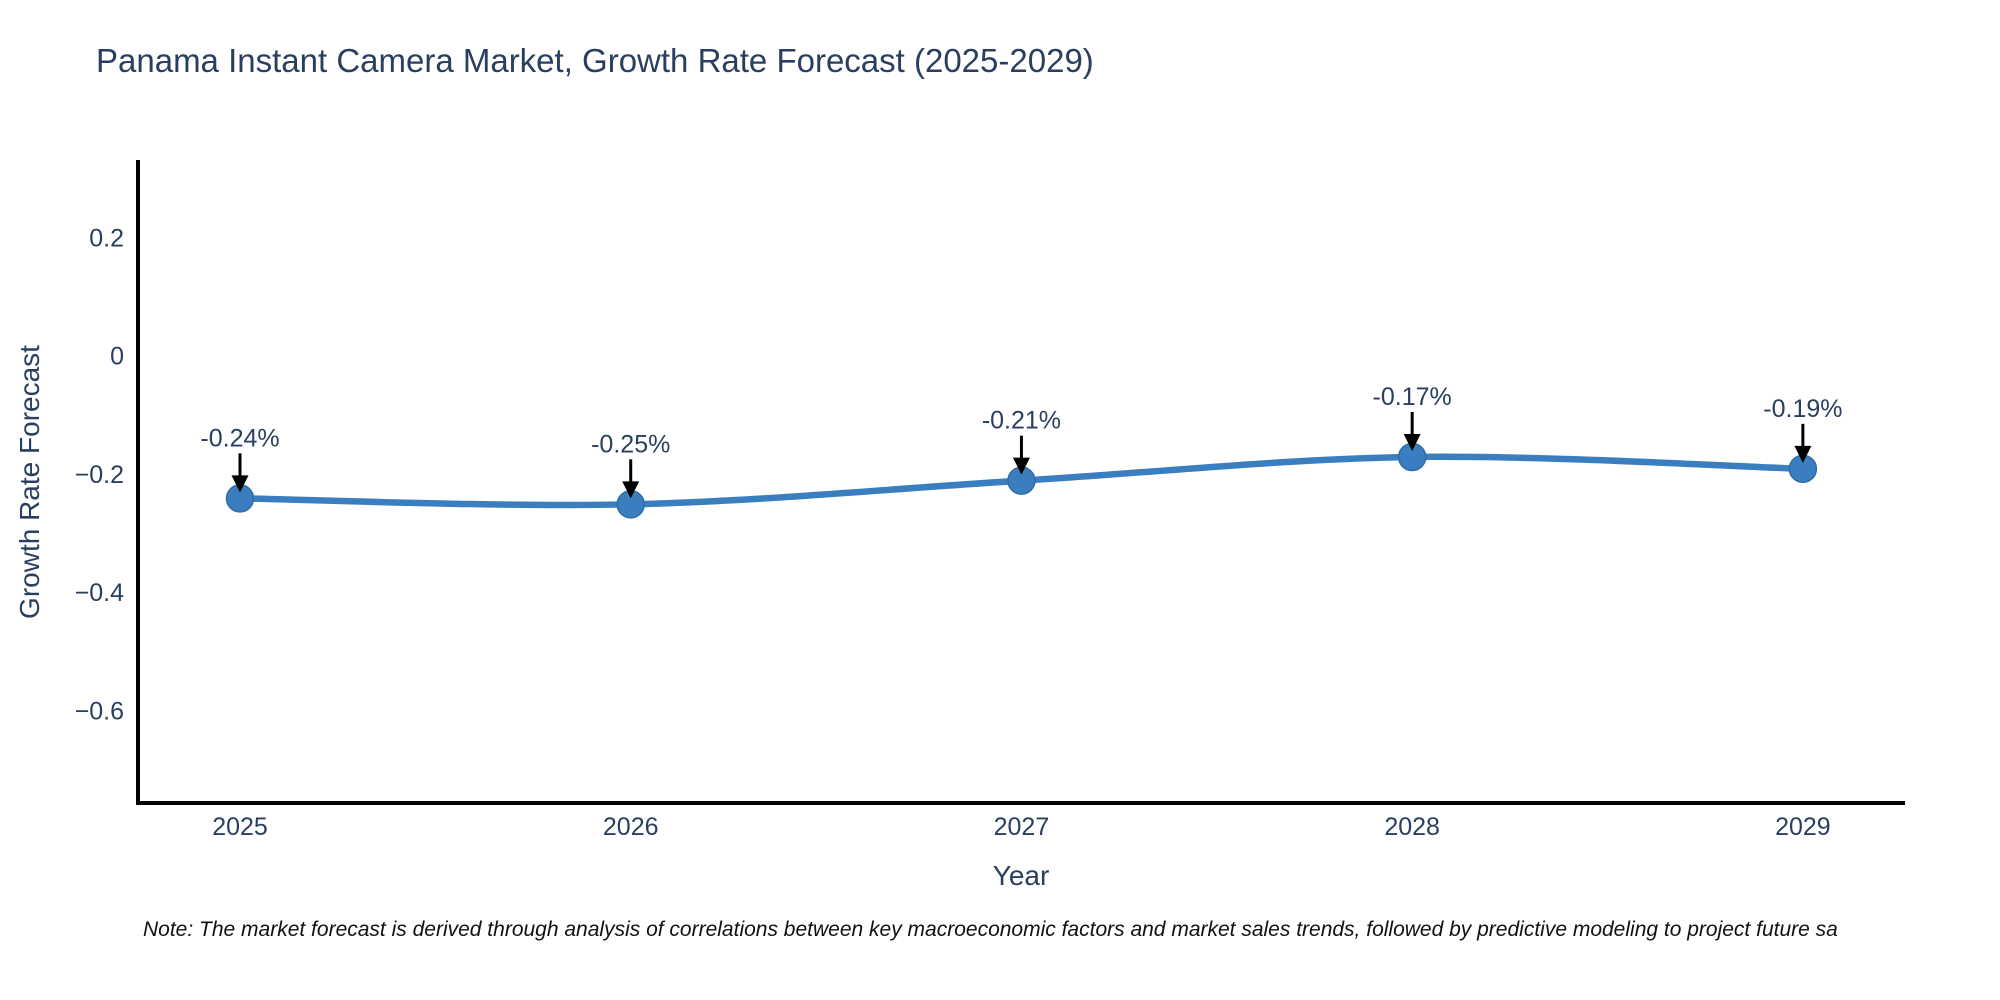 The image size is (2000, 1000). Describe the element at coordinates (1021, 875) in the screenshot. I see `x-axis-title: Year` at that location.